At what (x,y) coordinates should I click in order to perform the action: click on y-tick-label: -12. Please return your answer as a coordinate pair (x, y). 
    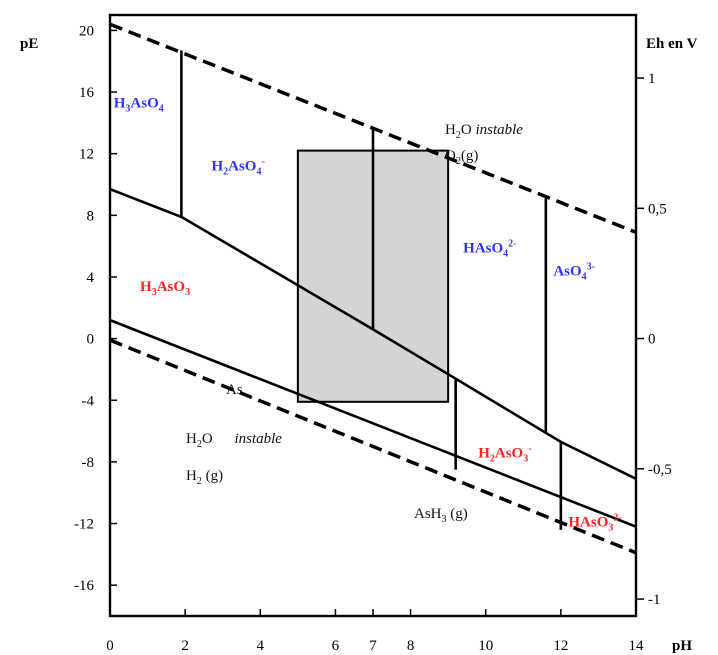
    Looking at the image, I should click on (84, 525).